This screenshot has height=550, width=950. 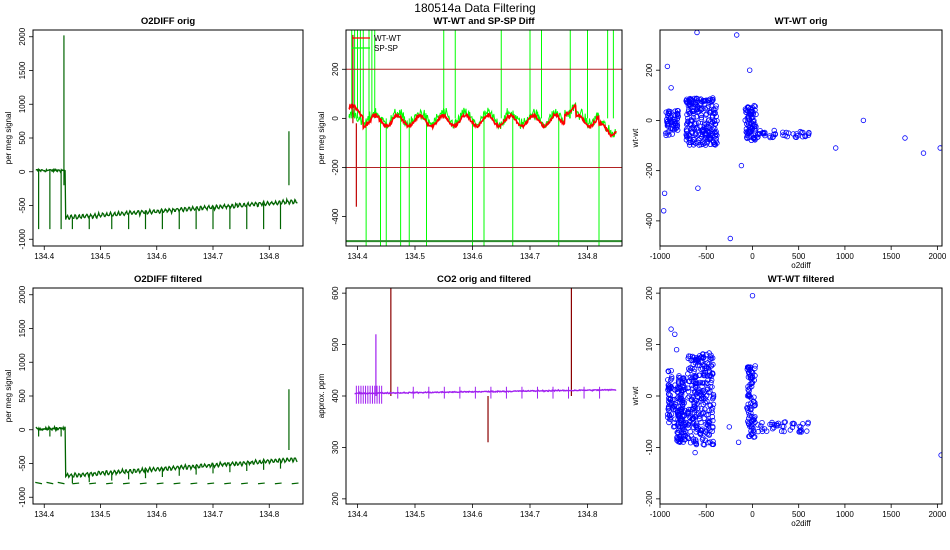 I want to click on panel-title: O2DIFF orig, so click(x=168, y=21).